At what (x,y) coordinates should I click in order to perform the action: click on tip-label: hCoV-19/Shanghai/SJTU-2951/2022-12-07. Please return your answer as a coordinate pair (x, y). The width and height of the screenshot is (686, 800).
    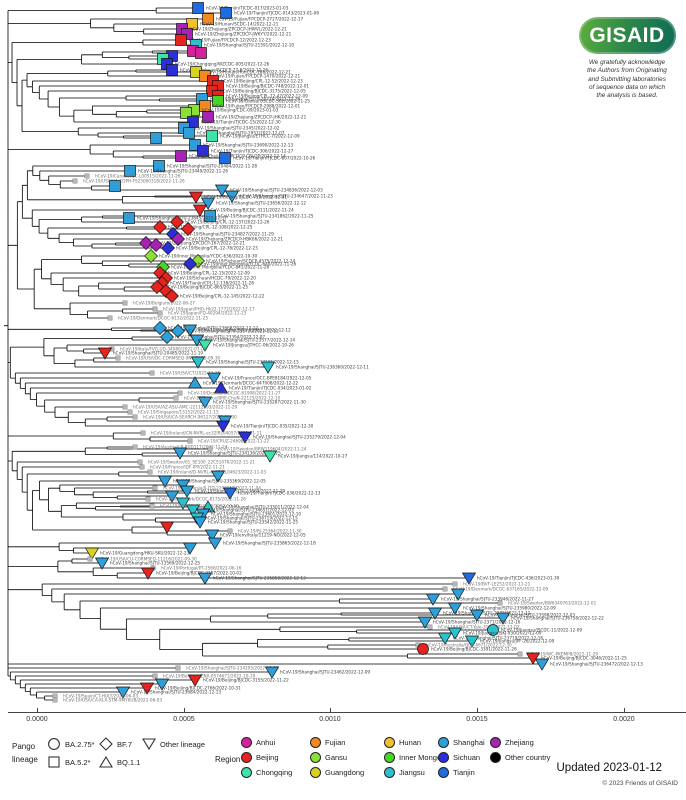
    Looking at the image, I should click on (241, 133).